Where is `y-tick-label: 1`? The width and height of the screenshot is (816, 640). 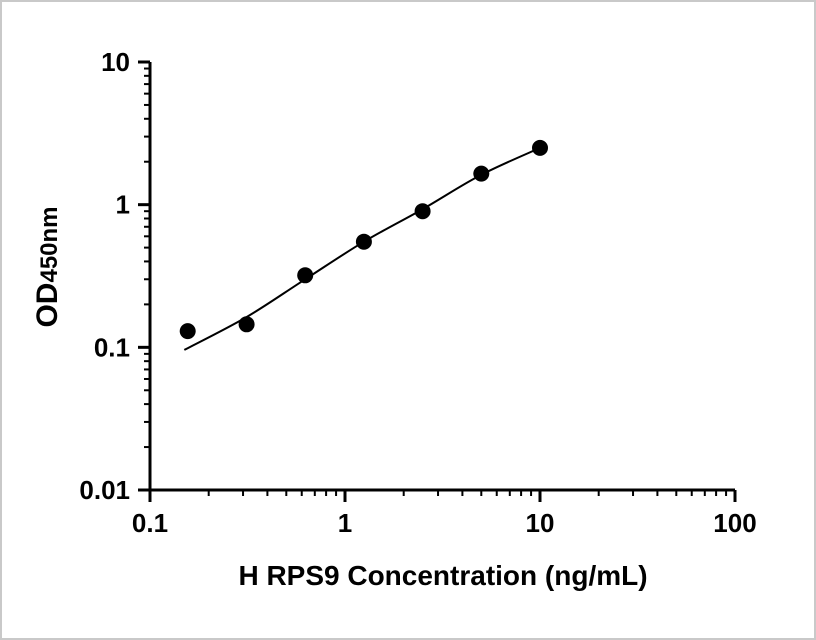 y-tick-label: 1 is located at coordinates (123, 205).